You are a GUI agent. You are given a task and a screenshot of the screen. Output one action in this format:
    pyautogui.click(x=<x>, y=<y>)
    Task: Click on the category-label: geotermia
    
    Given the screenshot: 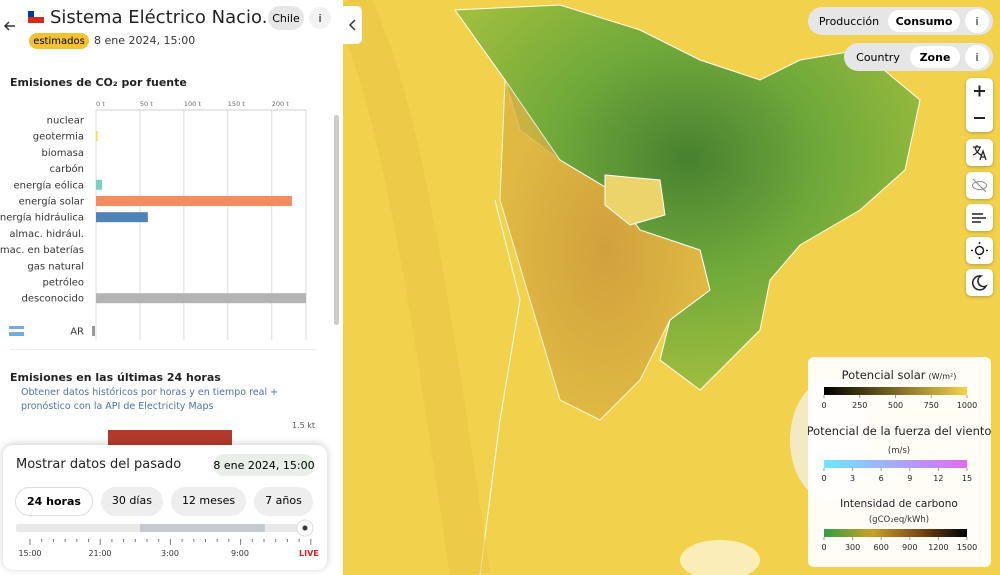 What is the action you would take?
    pyautogui.click(x=58, y=137)
    